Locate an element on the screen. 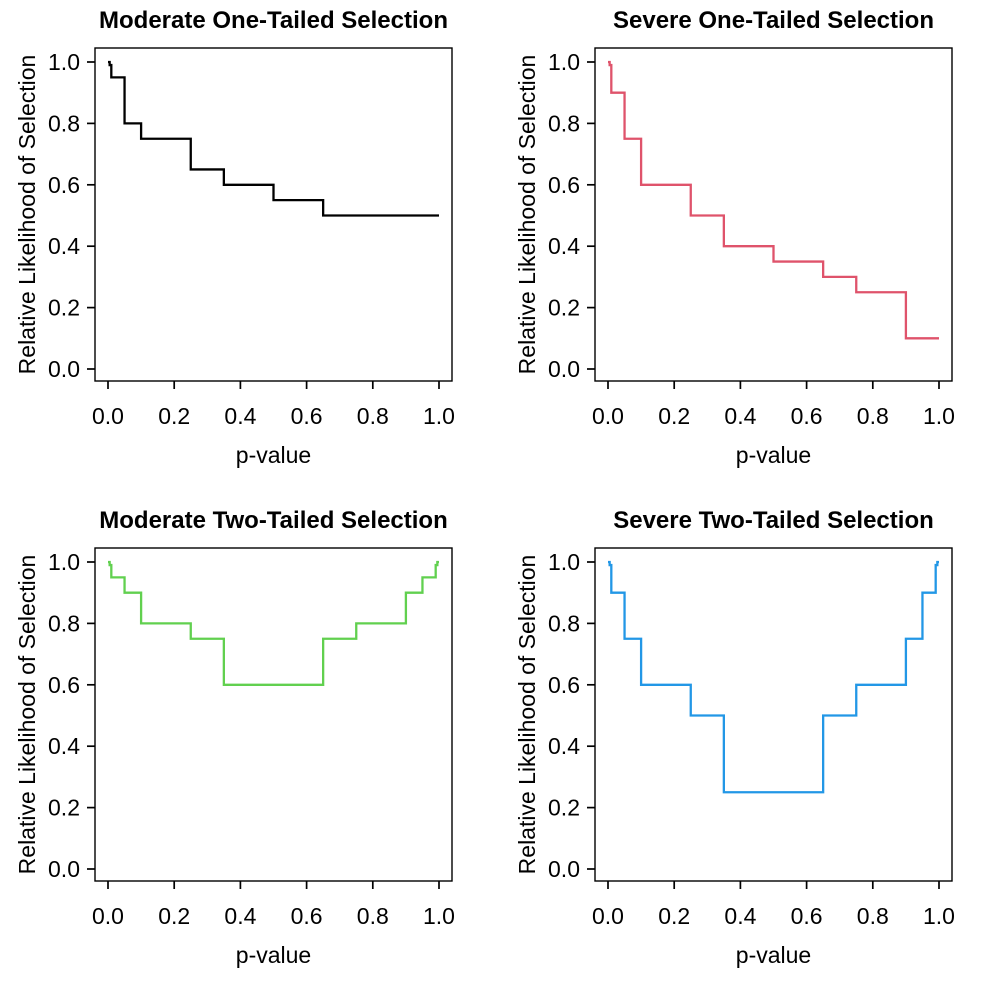  panel-title: Moderate Two-Tailed Selection is located at coordinates (273, 520).